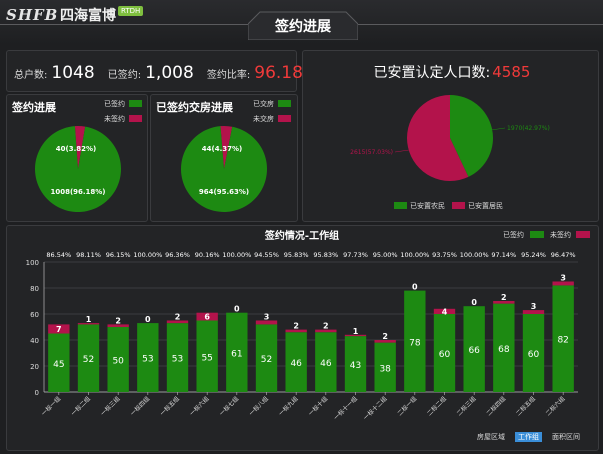 This screenshot has width=603, height=454. I want to click on y-tick-label: 80, so click(34, 289).